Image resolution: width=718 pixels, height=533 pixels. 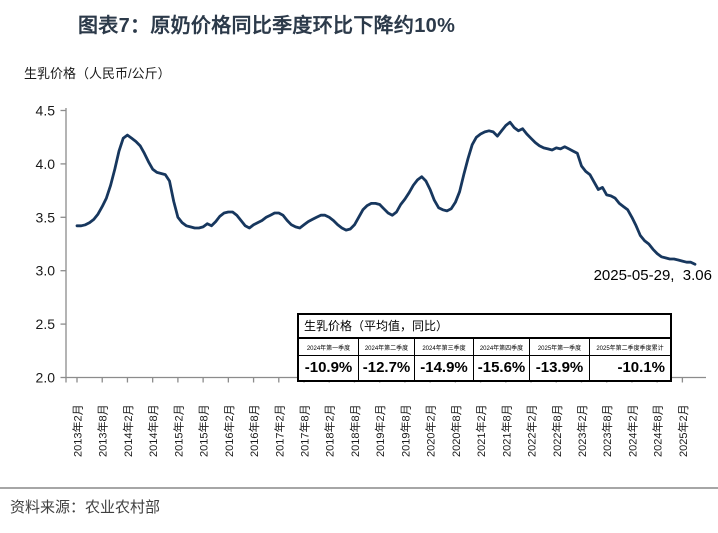 I want to click on yoy-table-value: -10.9%, so click(x=328, y=367).